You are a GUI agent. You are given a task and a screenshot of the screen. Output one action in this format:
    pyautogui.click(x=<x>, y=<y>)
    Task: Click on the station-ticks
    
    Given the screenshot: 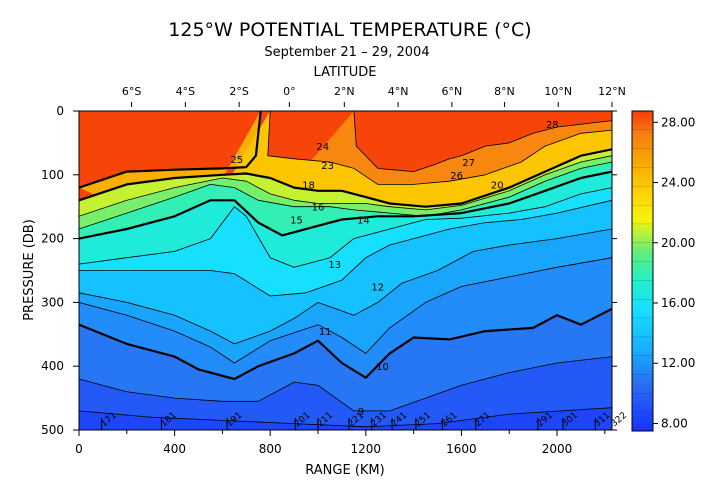 What is the action you would take?
    pyautogui.click(x=356, y=424)
    